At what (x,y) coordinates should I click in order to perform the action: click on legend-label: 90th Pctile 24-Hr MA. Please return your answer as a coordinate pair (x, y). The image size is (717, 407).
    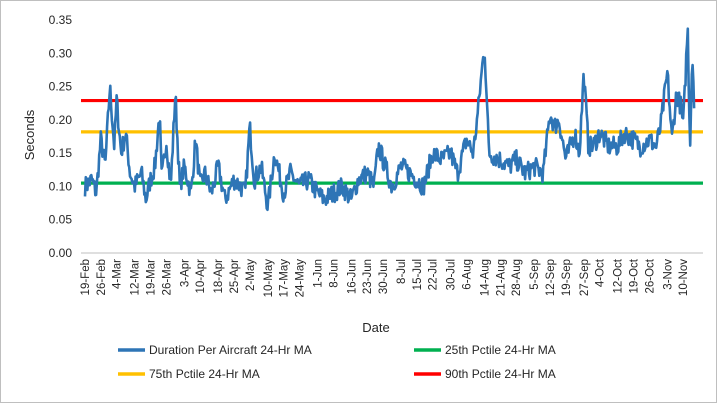
    Looking at the image, I should click on (500, 374).